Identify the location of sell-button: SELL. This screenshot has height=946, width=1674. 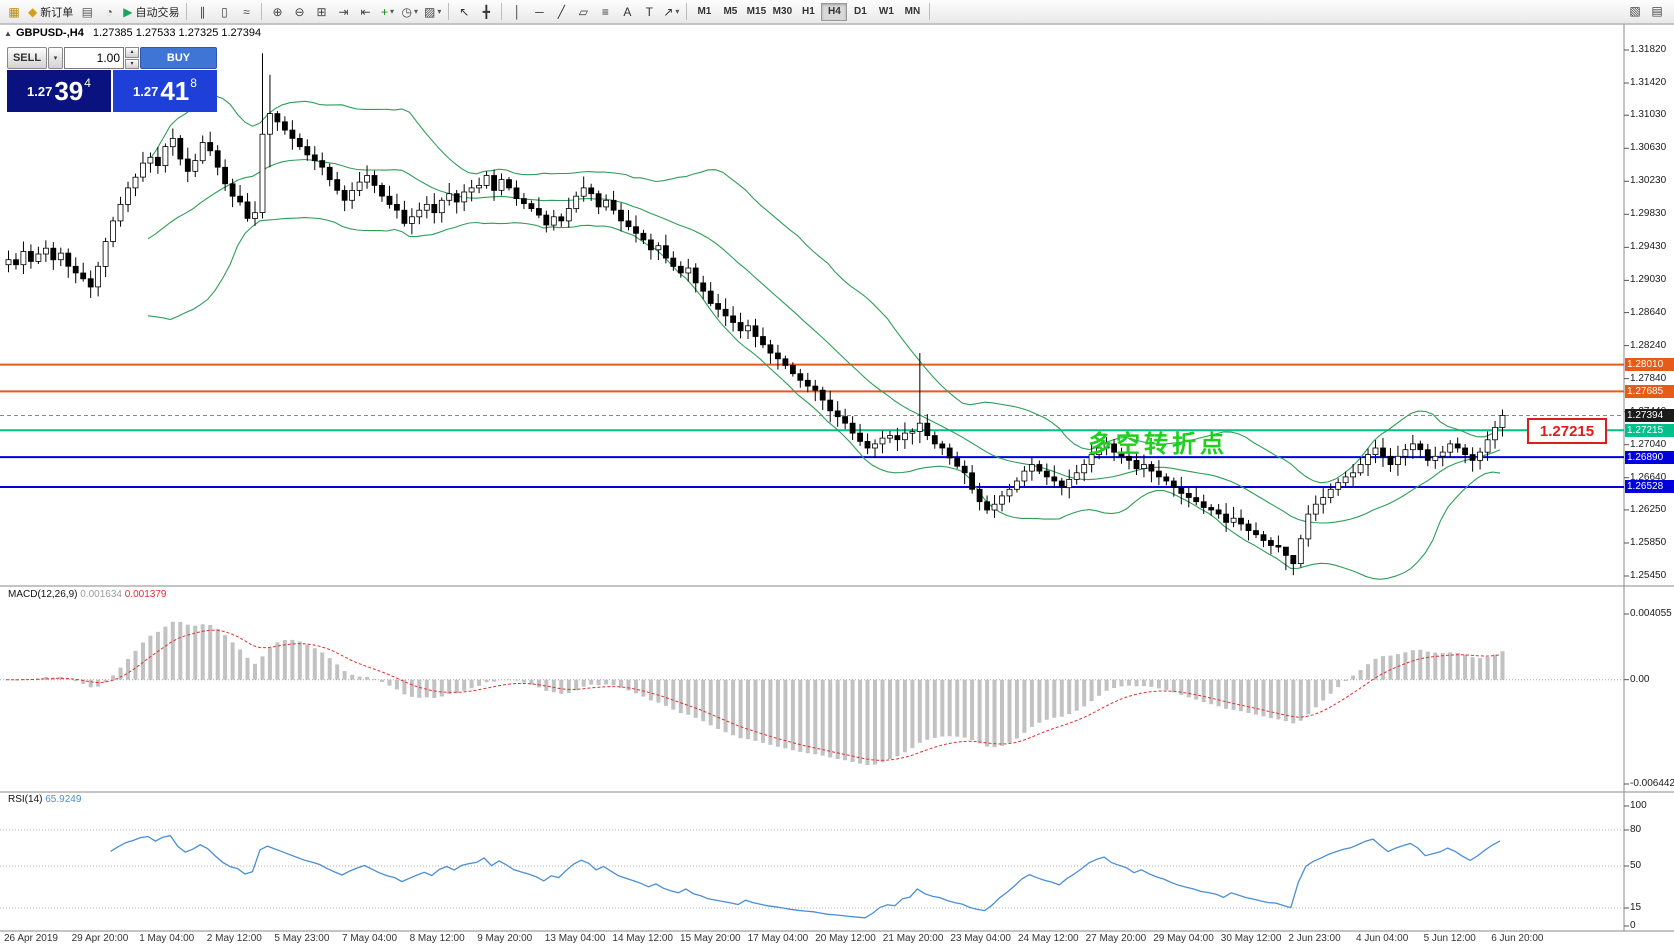
(27, 58).